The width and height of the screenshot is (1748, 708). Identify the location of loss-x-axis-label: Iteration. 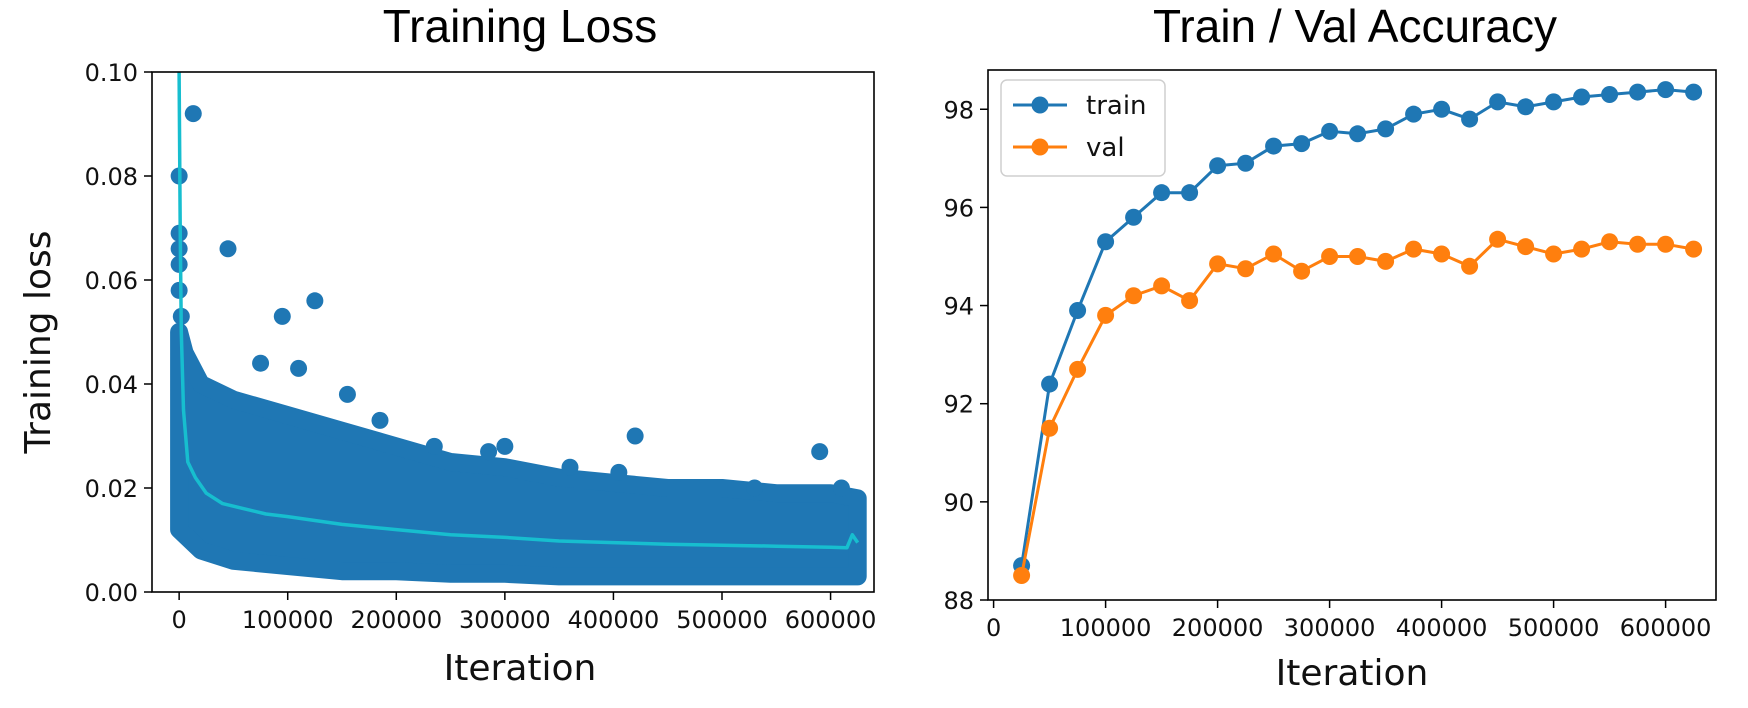
(520, 668).